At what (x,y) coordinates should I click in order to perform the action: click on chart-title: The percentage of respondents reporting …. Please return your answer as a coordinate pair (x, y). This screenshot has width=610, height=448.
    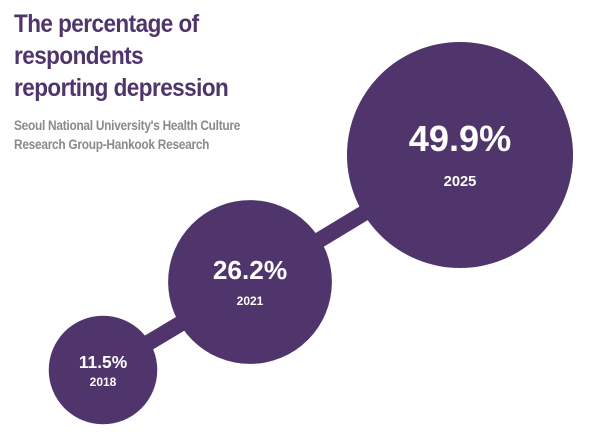
    Looking at the image, I should click on (121, 56).